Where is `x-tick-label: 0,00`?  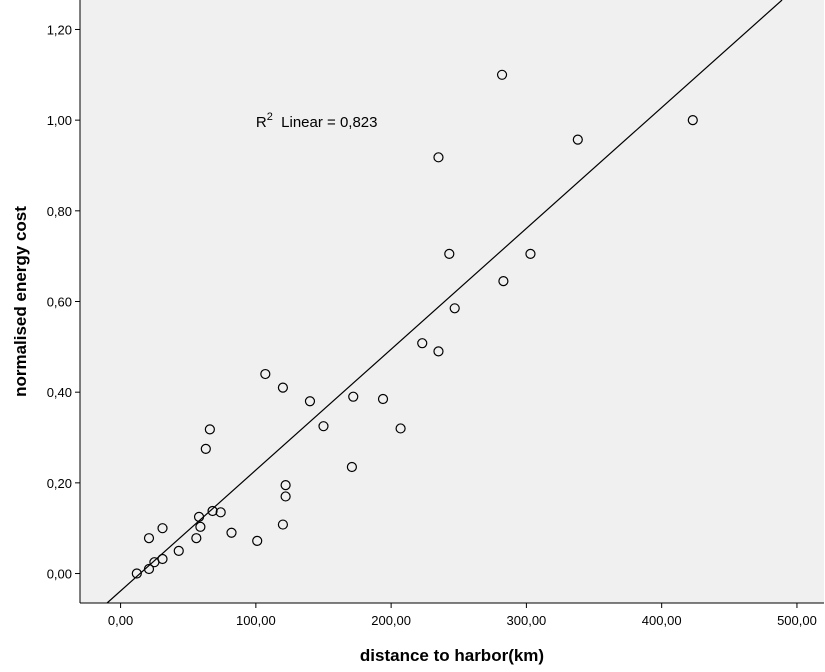 x-tick-label: 0,00 is located at coordinates (120, 620).